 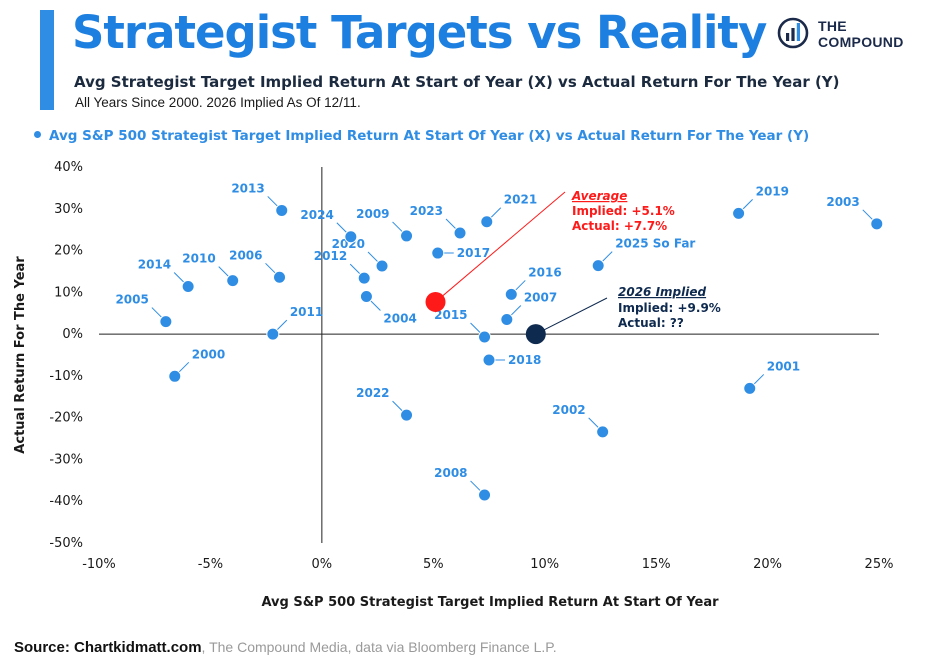 I want to click on x-tick-label: 10%, so click(x=544, y=564).